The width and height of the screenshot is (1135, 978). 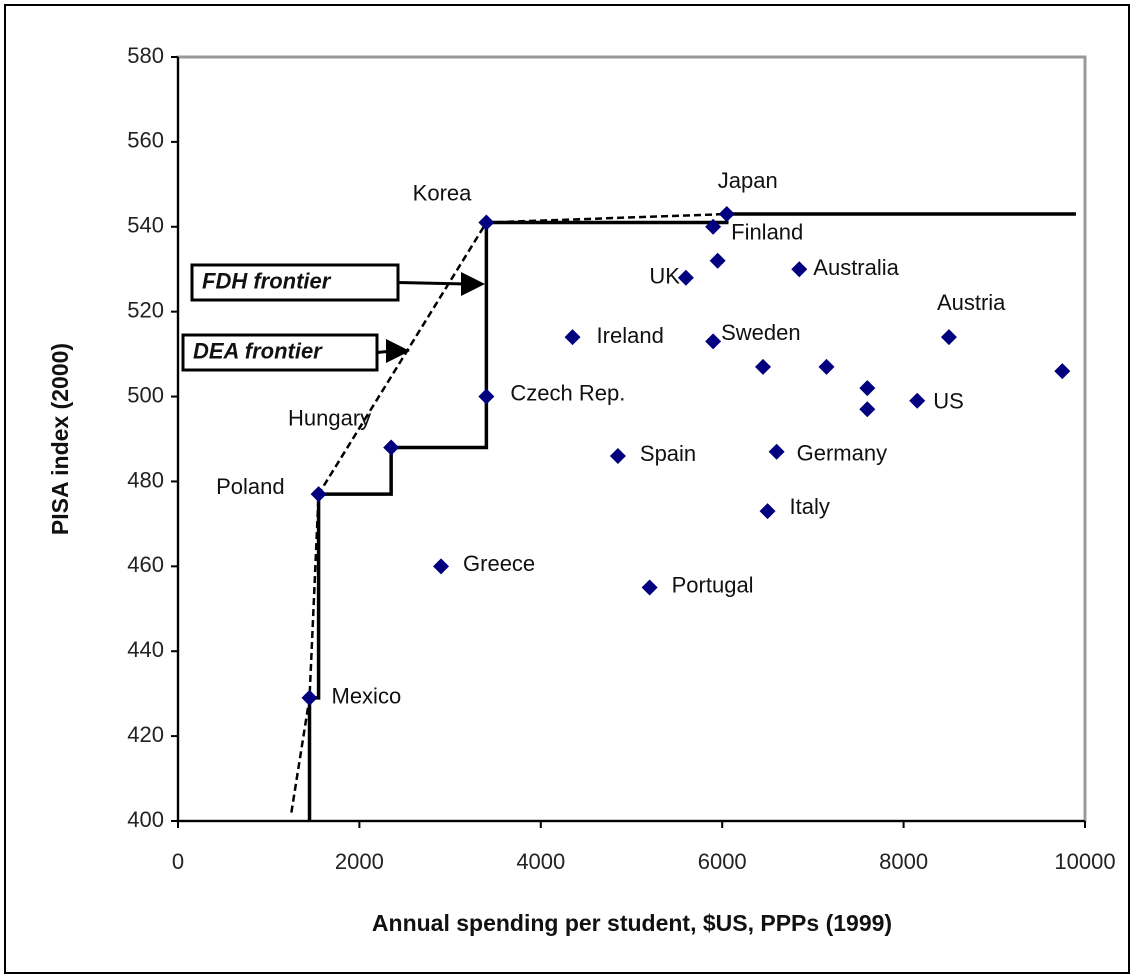 What do you see at coordinates (60, 439) in the screenshot?
I see `y-axis-title: PISA index (2000)` at bounding box center [60, 439].